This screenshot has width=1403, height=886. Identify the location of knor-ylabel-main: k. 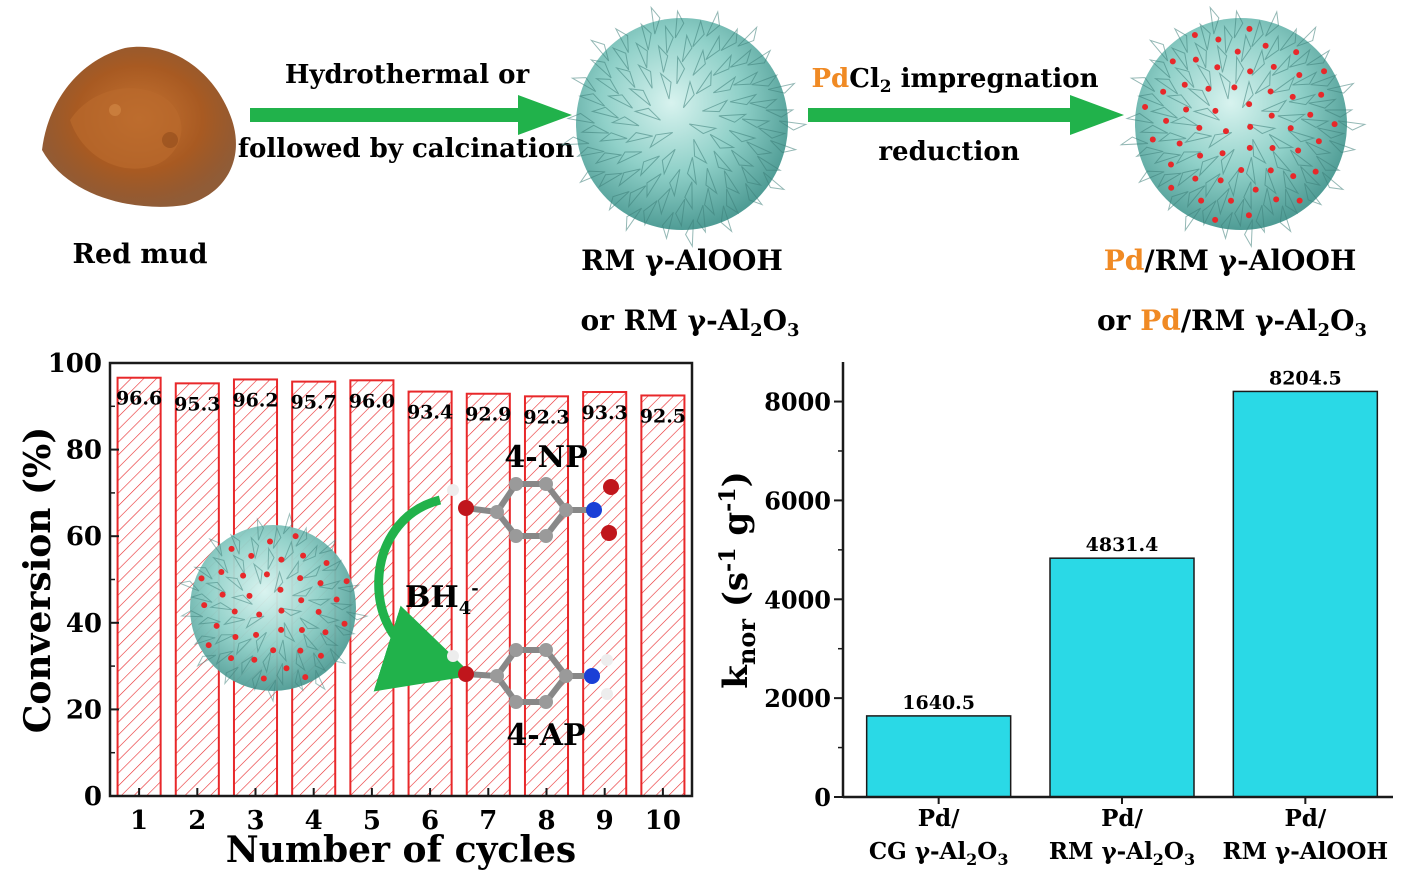
(736, 676).